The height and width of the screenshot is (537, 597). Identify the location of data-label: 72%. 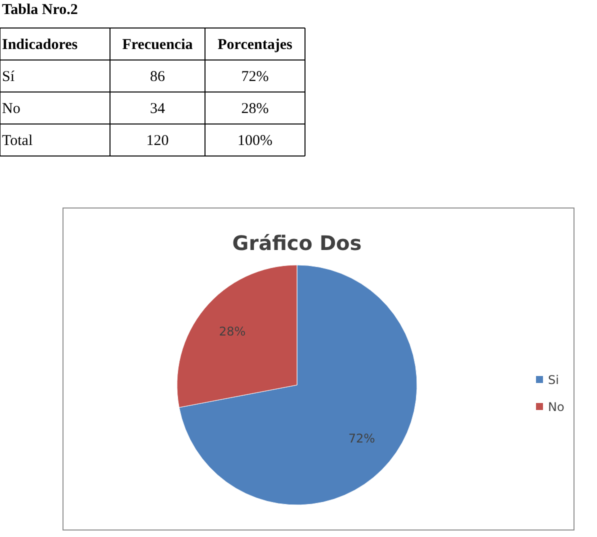
(362, 439).